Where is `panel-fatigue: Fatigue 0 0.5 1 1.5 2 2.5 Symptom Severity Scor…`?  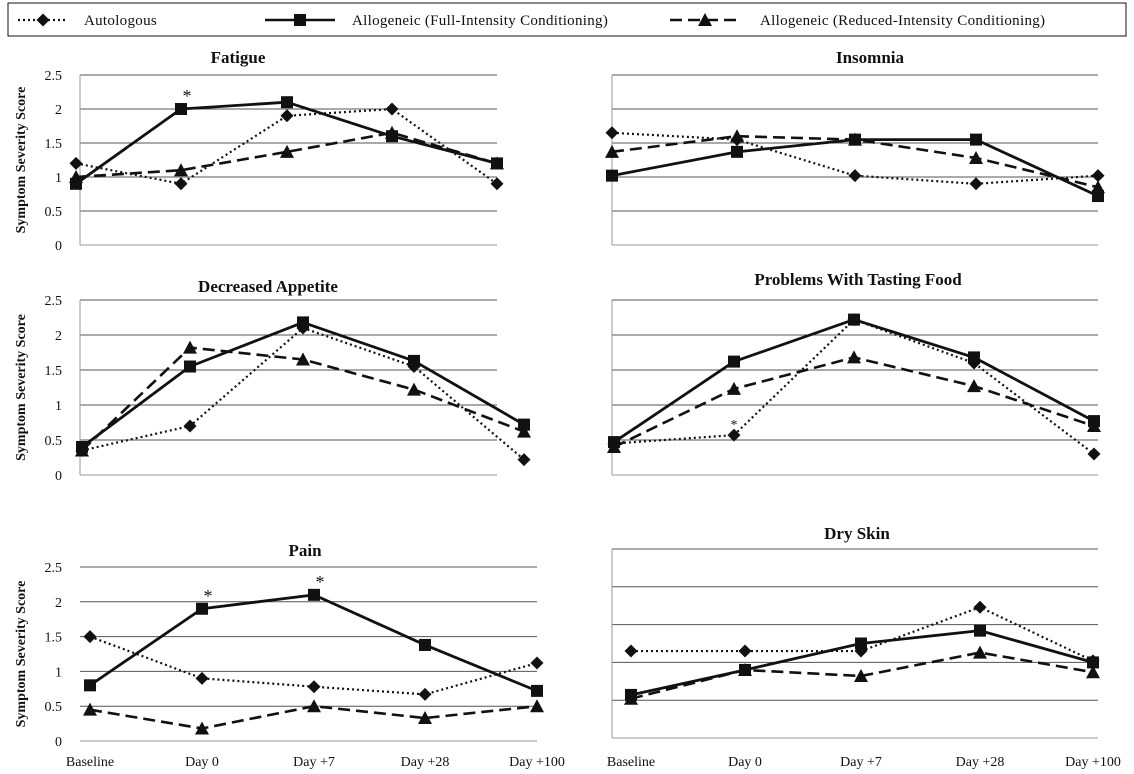 panel-fatigue: Fatigue 0 0.5 1 1.5 2 2.5 Symptom Severity Scor… is located at coordinates (259, 151).